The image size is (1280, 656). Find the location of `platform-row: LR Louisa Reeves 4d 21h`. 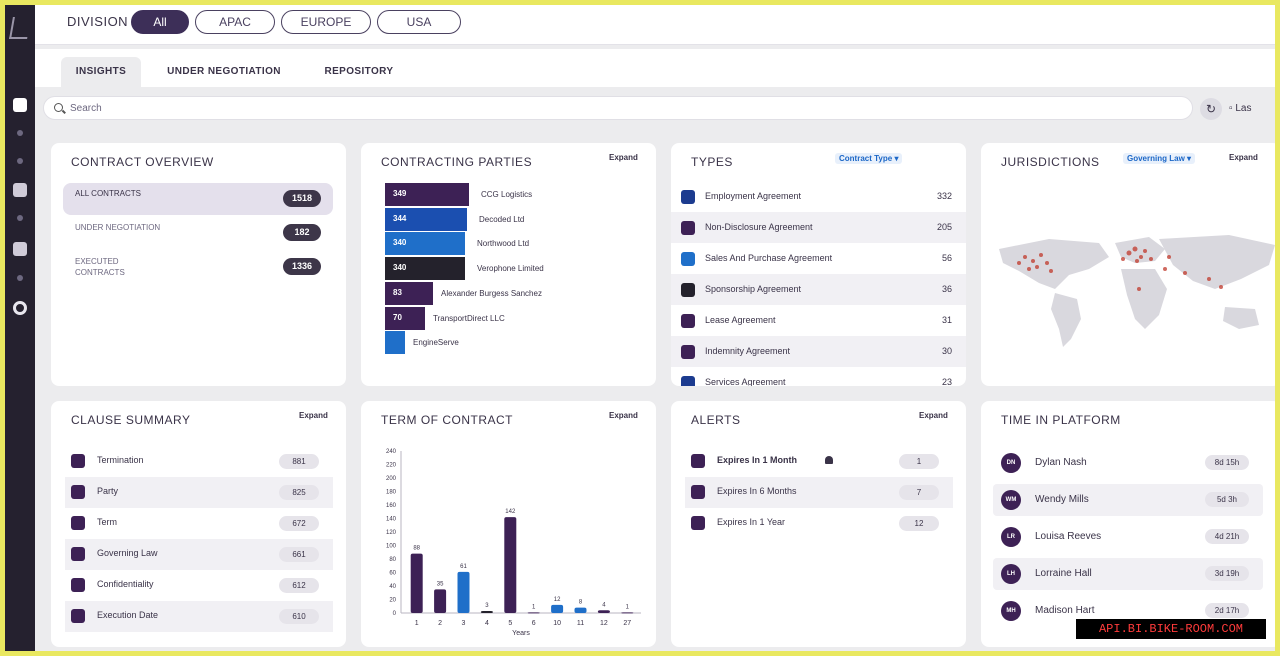

platform-row: LR Louisa Reeves 4d 21h is located at coordinates (1128, 537).